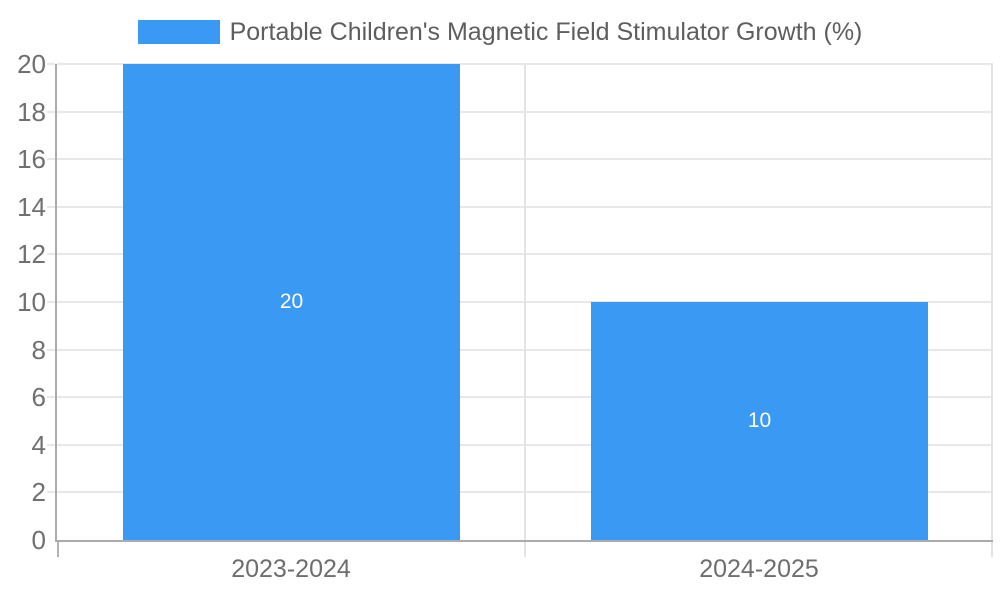 This screenshot has width=1000, height=600. Describe the element at coordinates (38, 350) in the screenshot. I see `y-tick-label: 8` at that location.